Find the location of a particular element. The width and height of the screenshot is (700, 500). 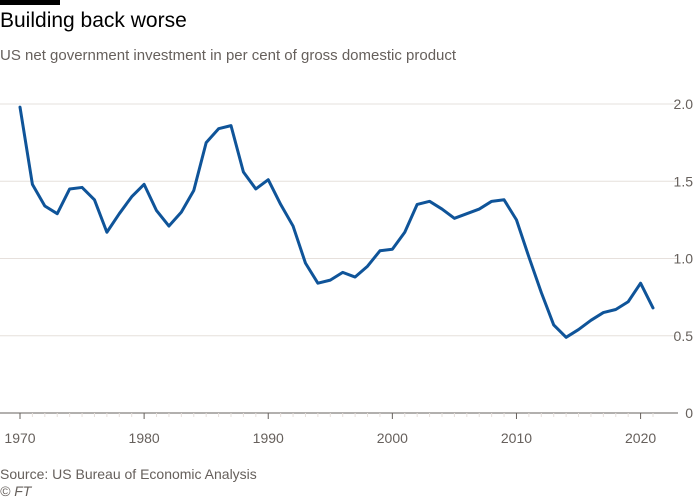

x-tick-label: 2020 is located at coordinates (640, 438).